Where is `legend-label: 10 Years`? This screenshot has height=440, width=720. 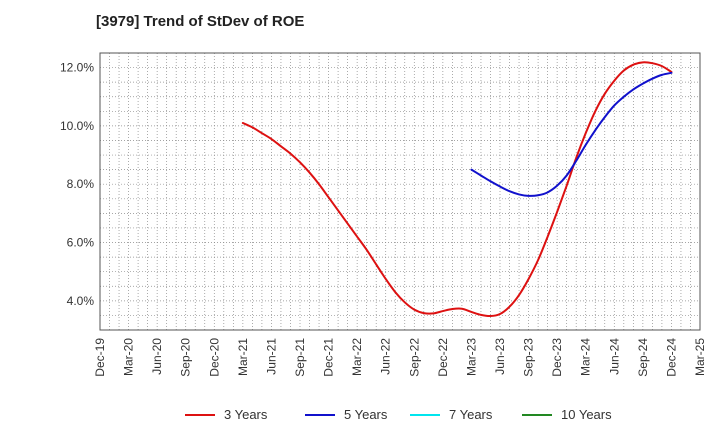 legend-label: 10 Years is located at coordinates (586, 414).